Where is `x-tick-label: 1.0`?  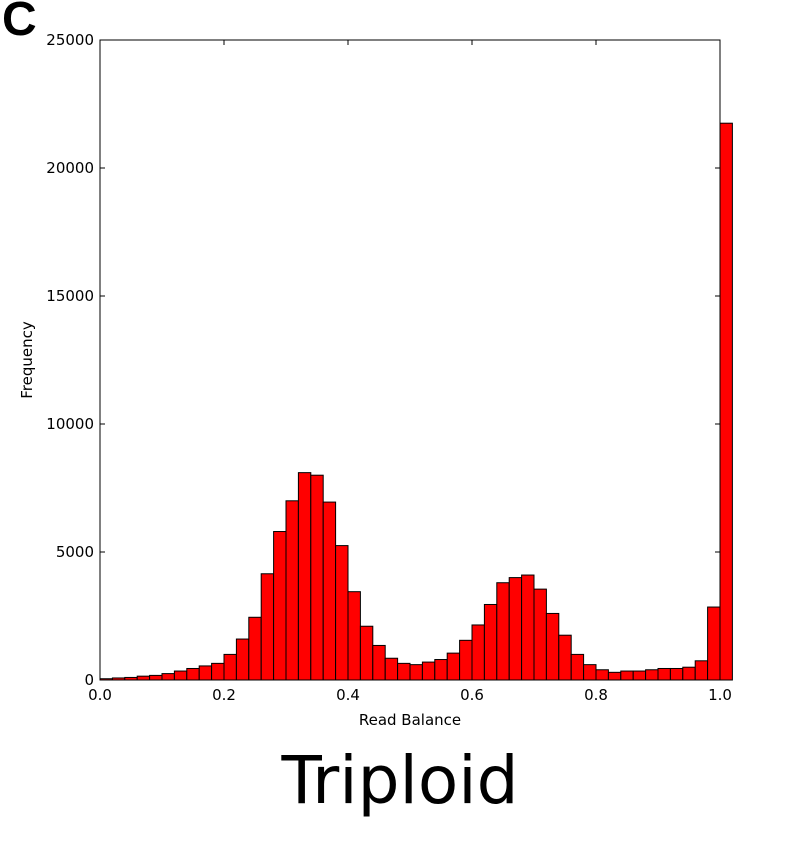 x-tick-label: 1.0 is located at coordinates (720, 695).